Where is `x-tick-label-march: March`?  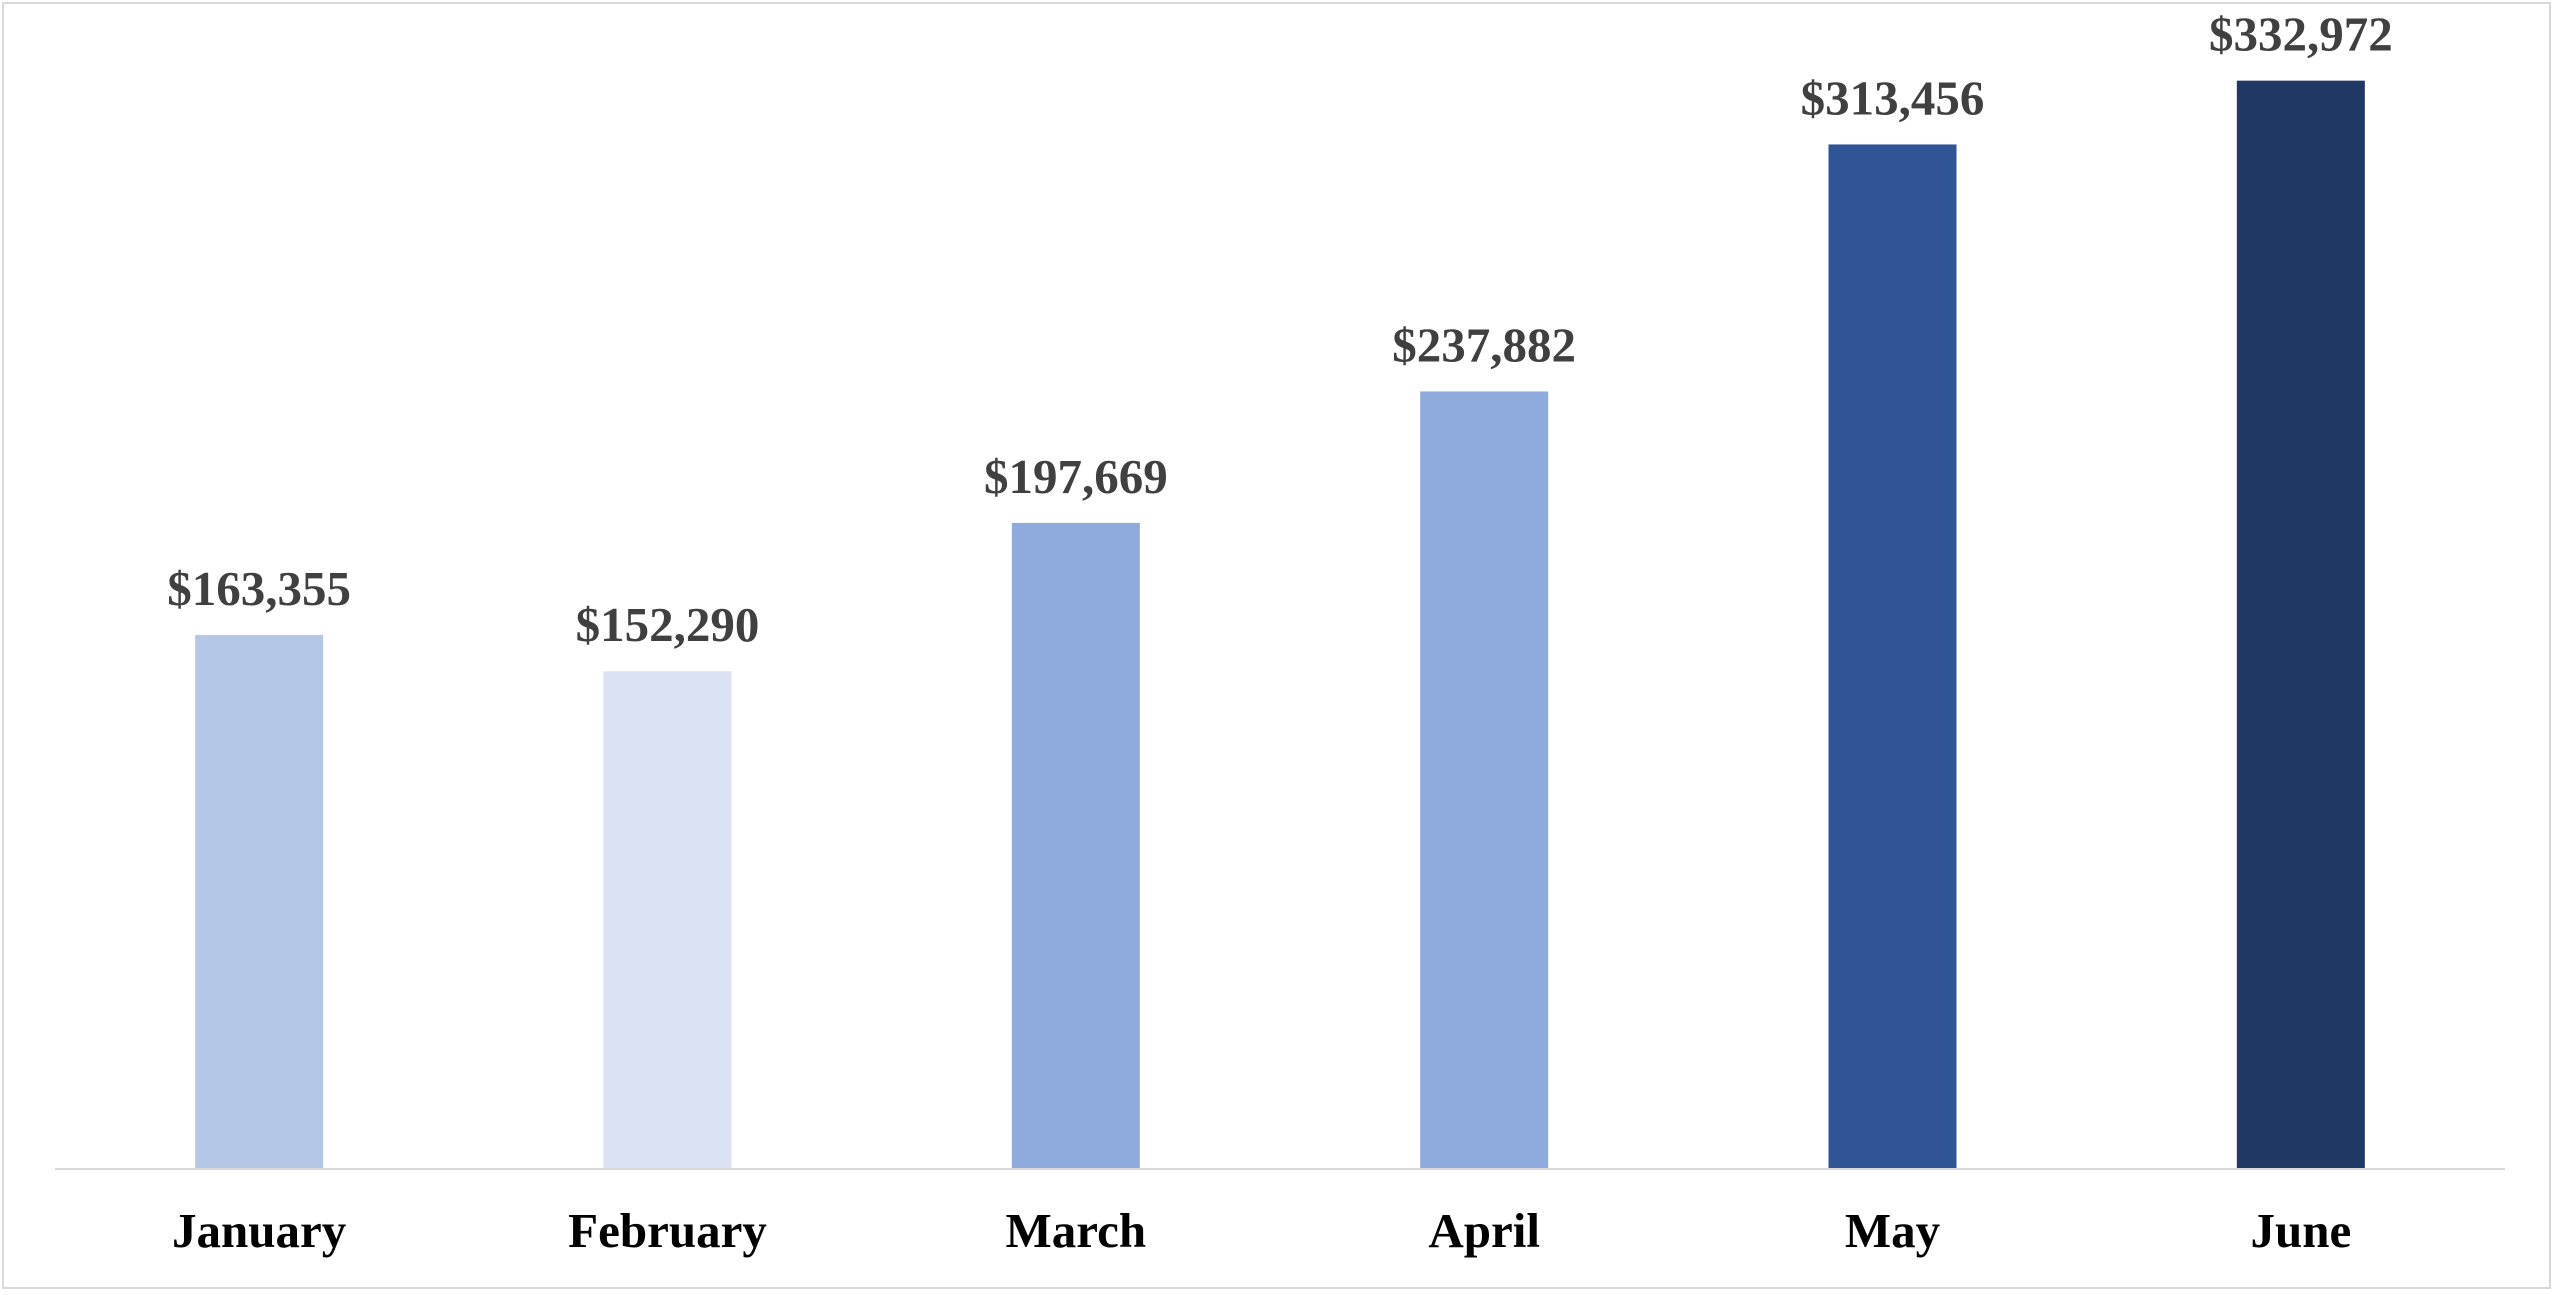
x-tick-label-march: March is located at coordinates (1076, 1230).